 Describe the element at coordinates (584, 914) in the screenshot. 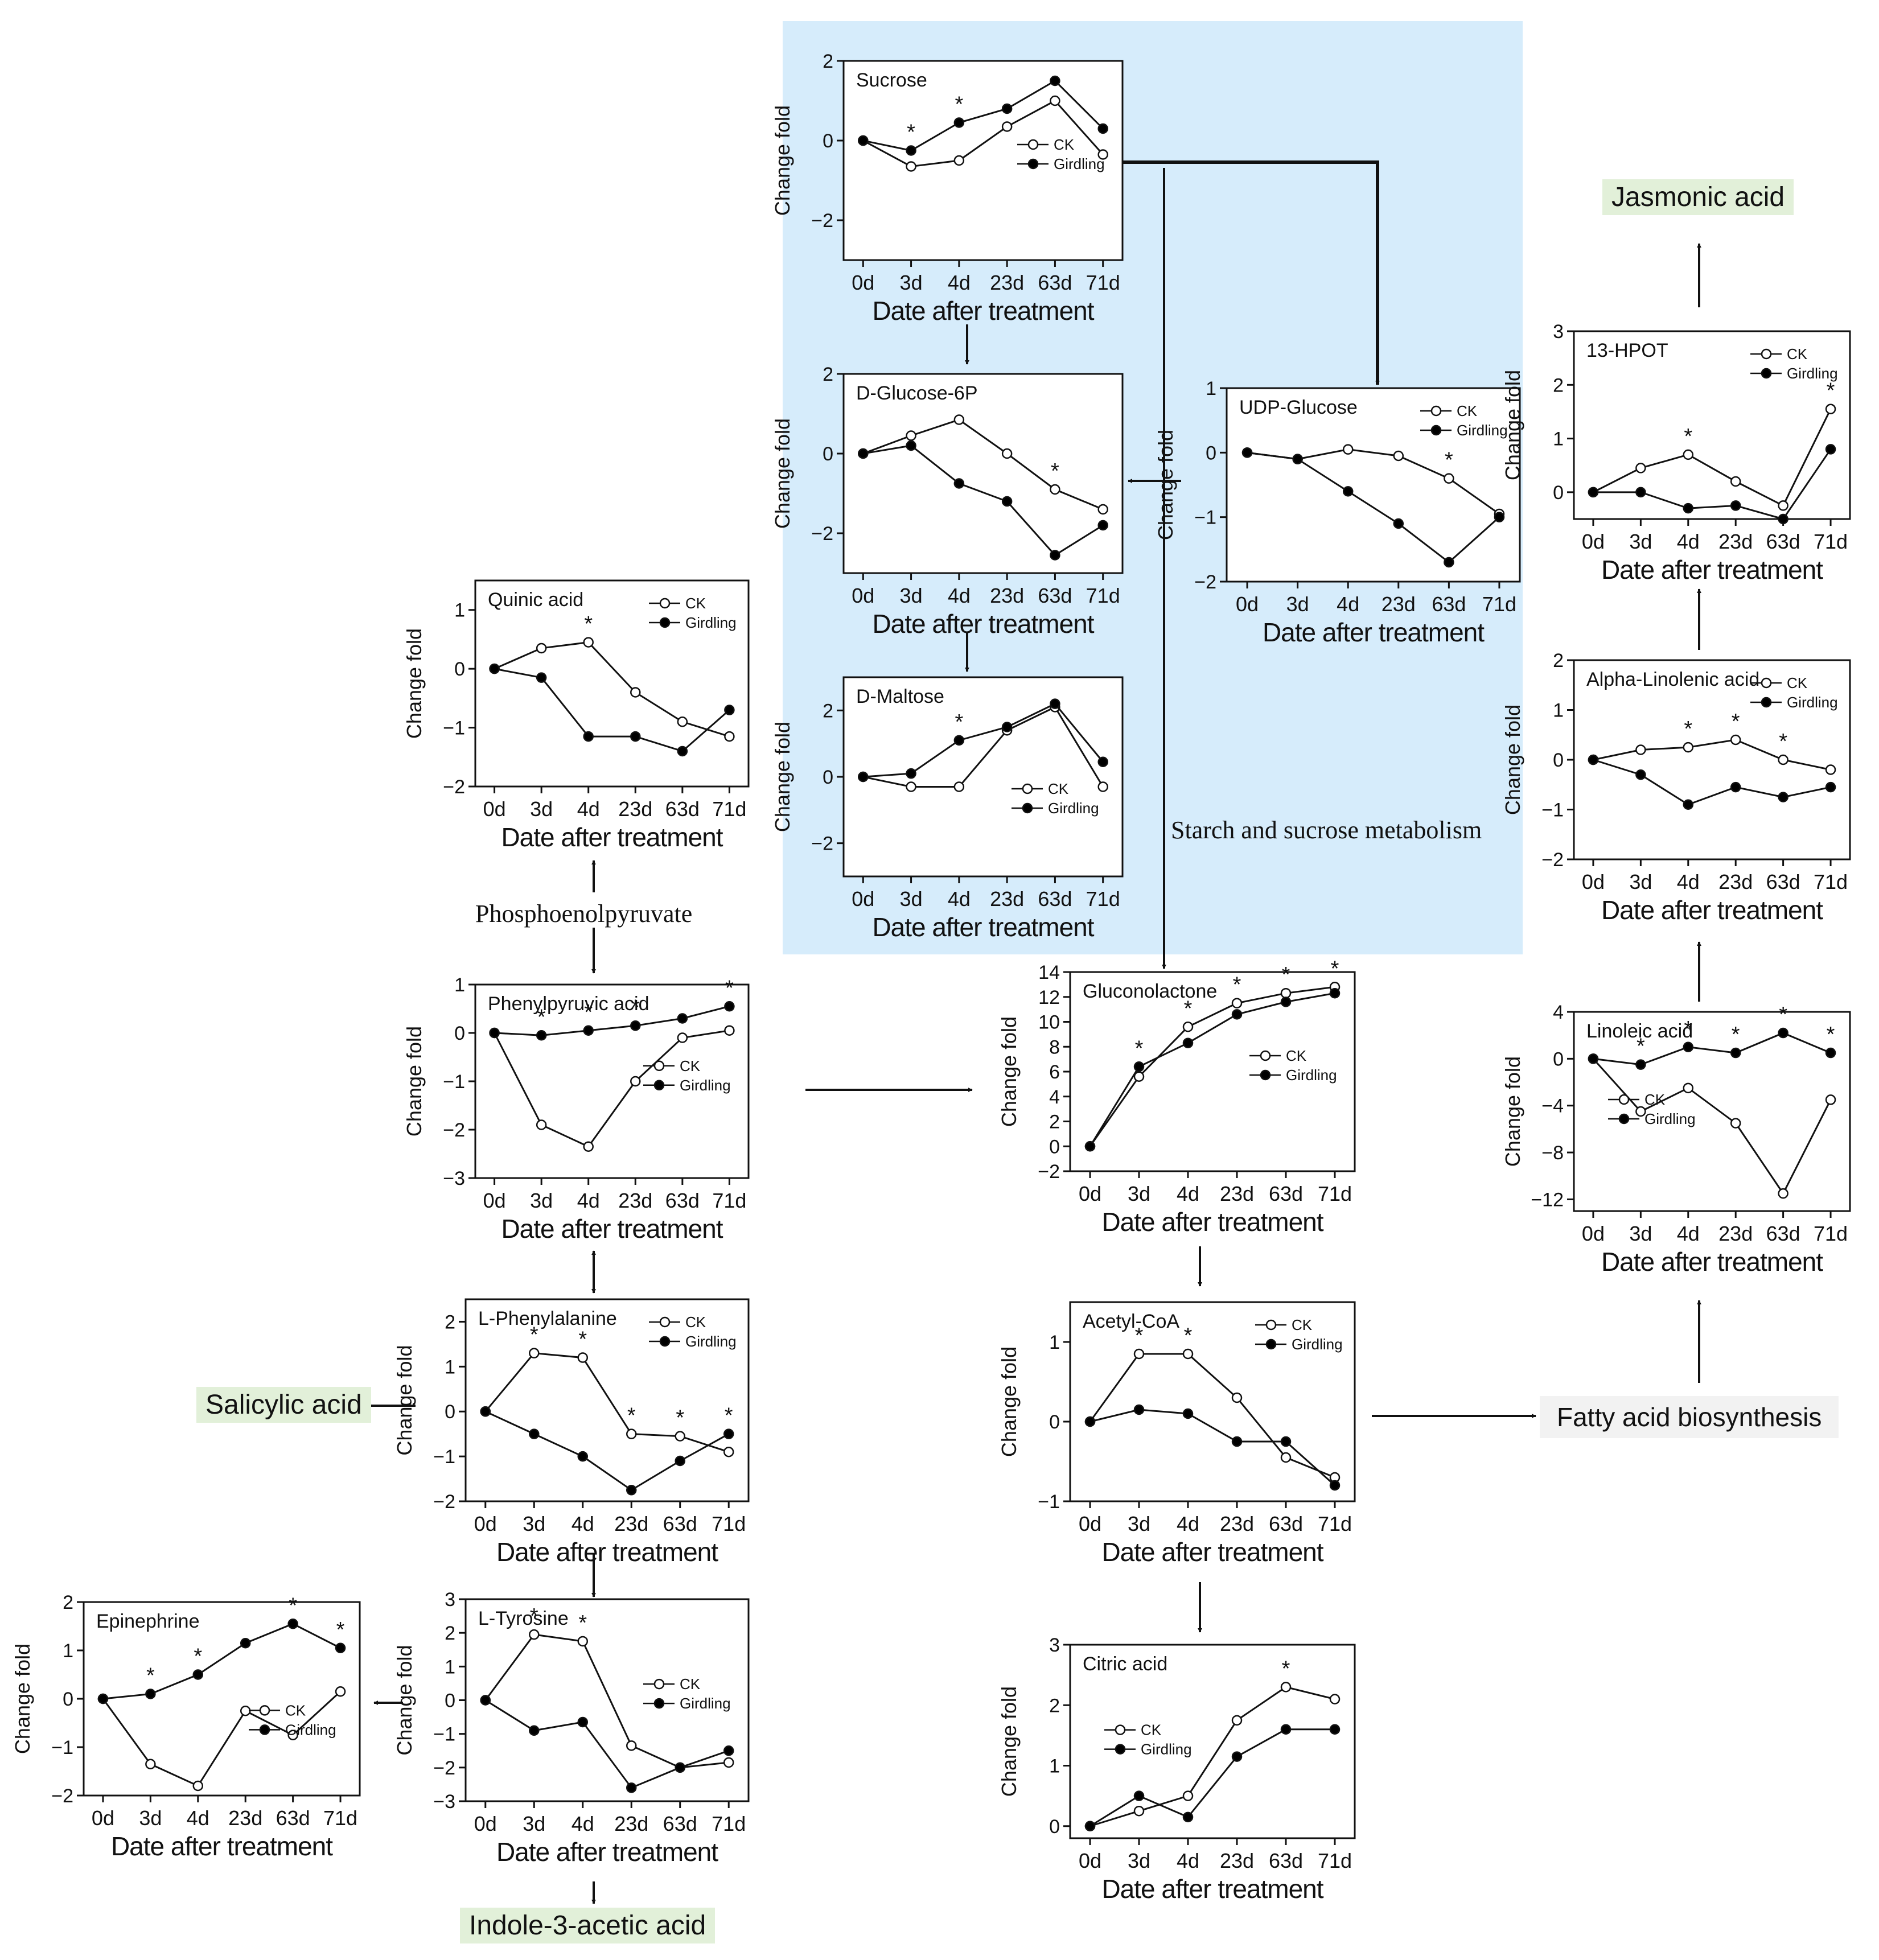

I see `phosphoenolpyruvate-label: Phosphoenolpyruvate` at that location.